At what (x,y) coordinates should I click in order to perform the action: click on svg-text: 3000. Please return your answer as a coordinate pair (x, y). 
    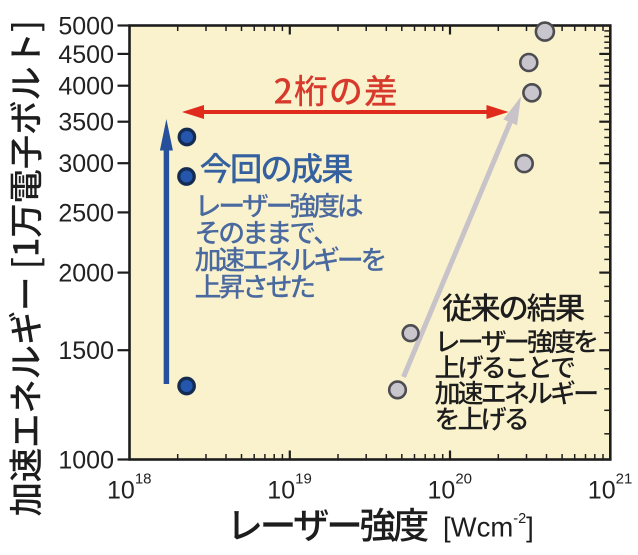
    Looking at the image, I should click on (86, 164).